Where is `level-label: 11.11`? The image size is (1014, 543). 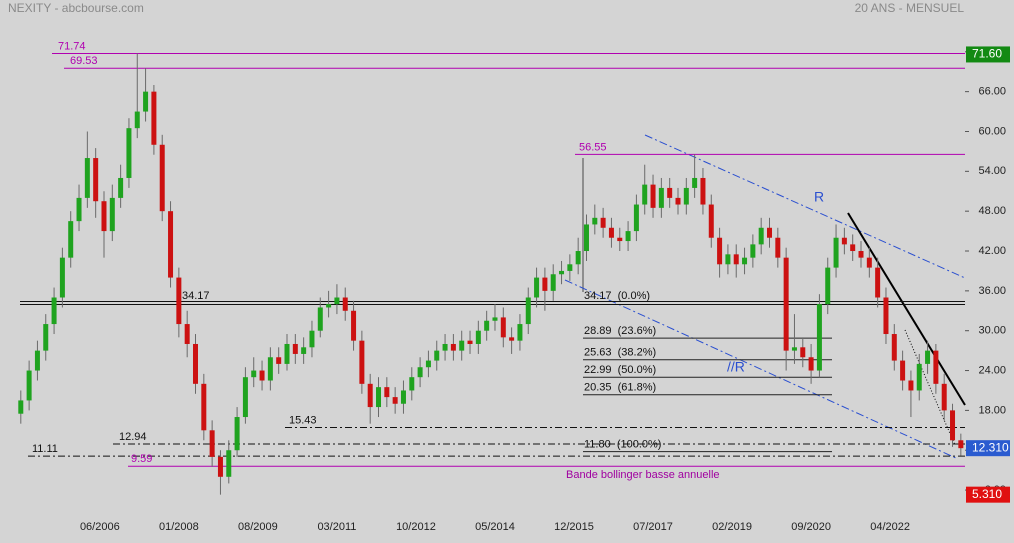
level-label: 11.11 is located at coordinates (45, 449).